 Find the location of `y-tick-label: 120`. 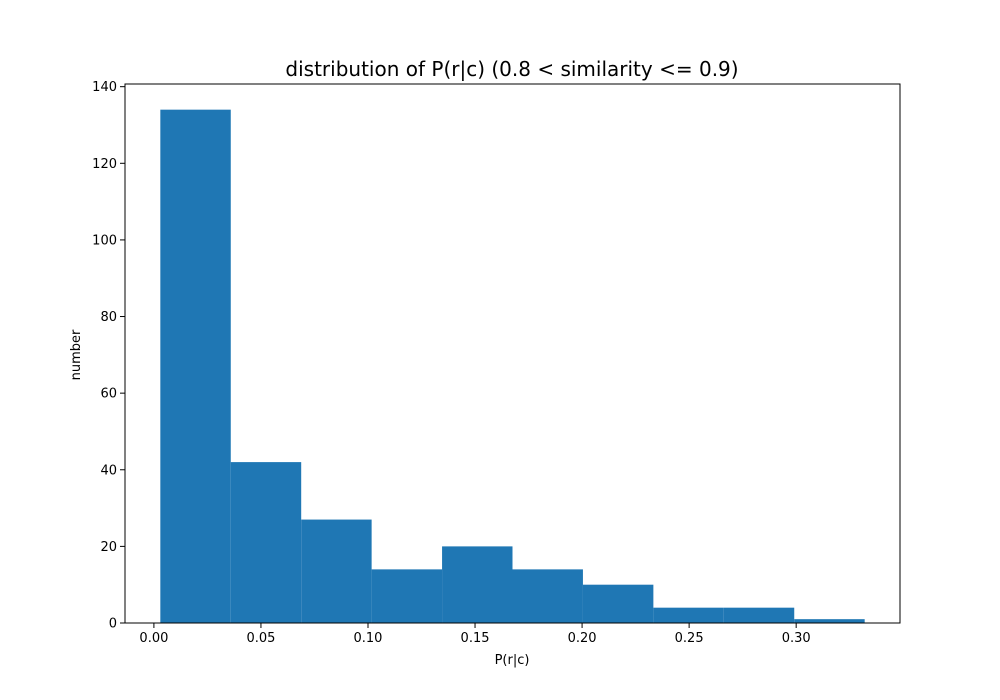

y-tick-label: 120 is located at coordinates (104, 164).